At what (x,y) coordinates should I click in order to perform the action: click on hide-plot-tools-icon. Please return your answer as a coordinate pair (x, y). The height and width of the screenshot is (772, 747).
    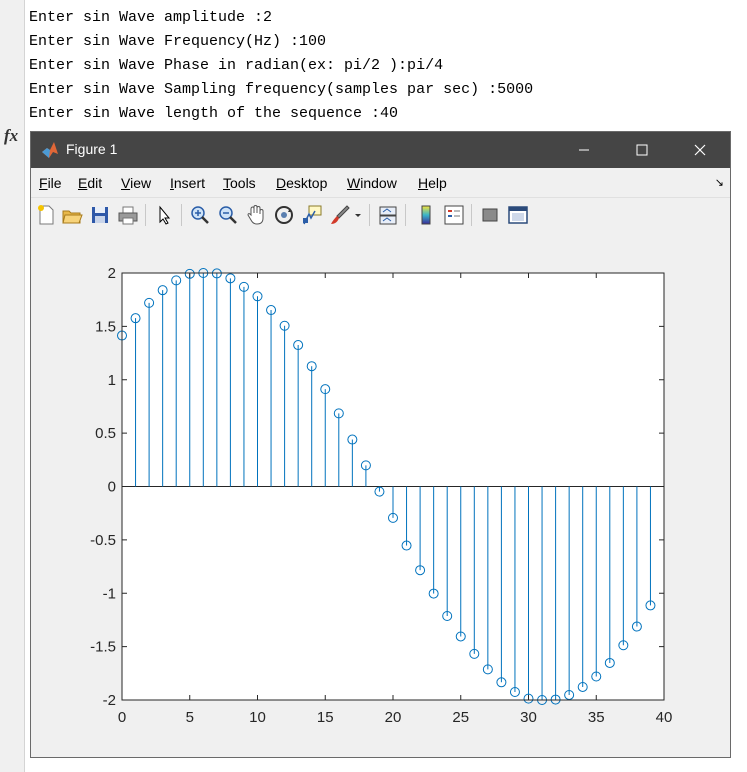
    Looking at the image, I should click on (490, 215).